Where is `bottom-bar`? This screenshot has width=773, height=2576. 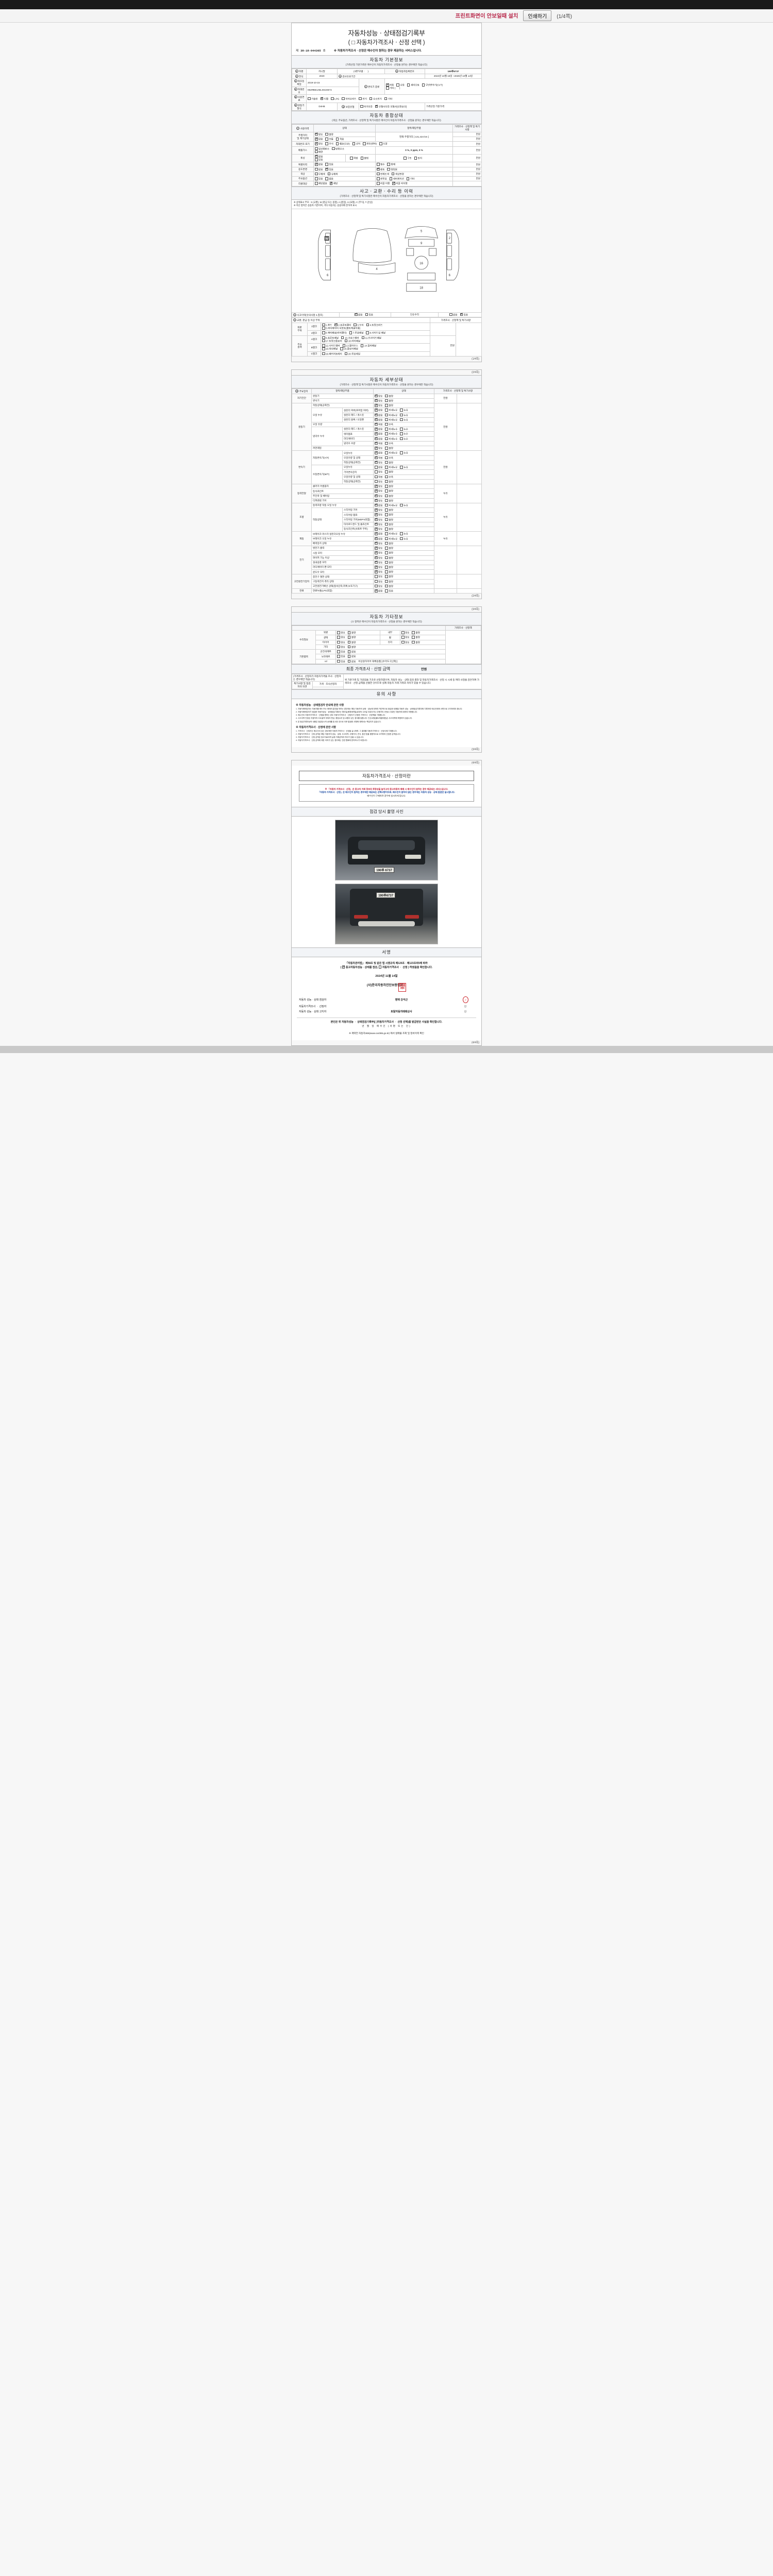
bottom-bar is located at coordinates (386, 1049).